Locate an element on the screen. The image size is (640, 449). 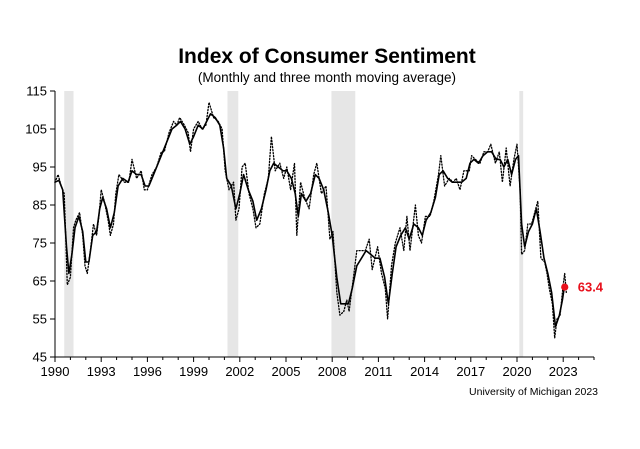
x-tick-label: 1996 is located at coordinates (147, 371).